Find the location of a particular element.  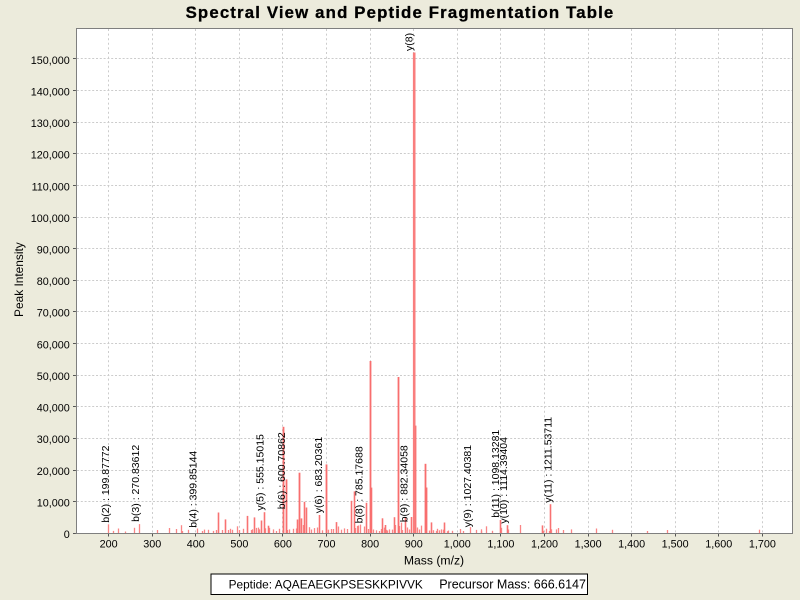

svg-text: Mass (m/z) is located at coordinates (434, 560).